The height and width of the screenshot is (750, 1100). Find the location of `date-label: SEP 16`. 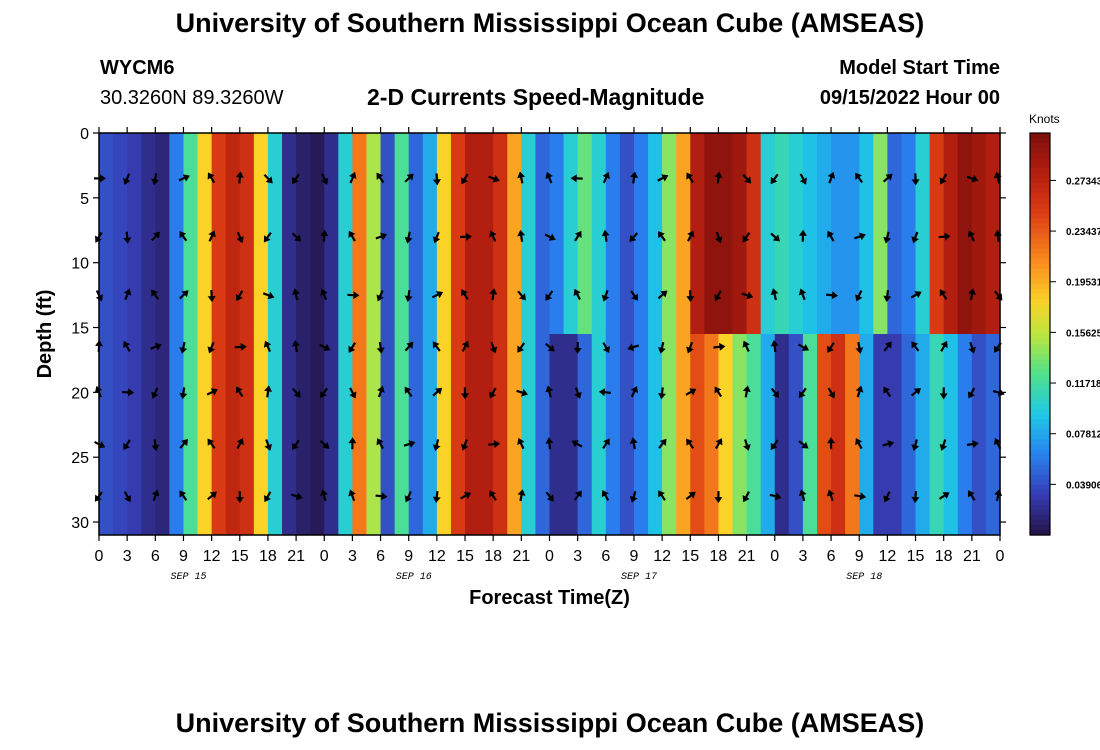

date-label: SEP 16 is located at coordinates (414, 577).